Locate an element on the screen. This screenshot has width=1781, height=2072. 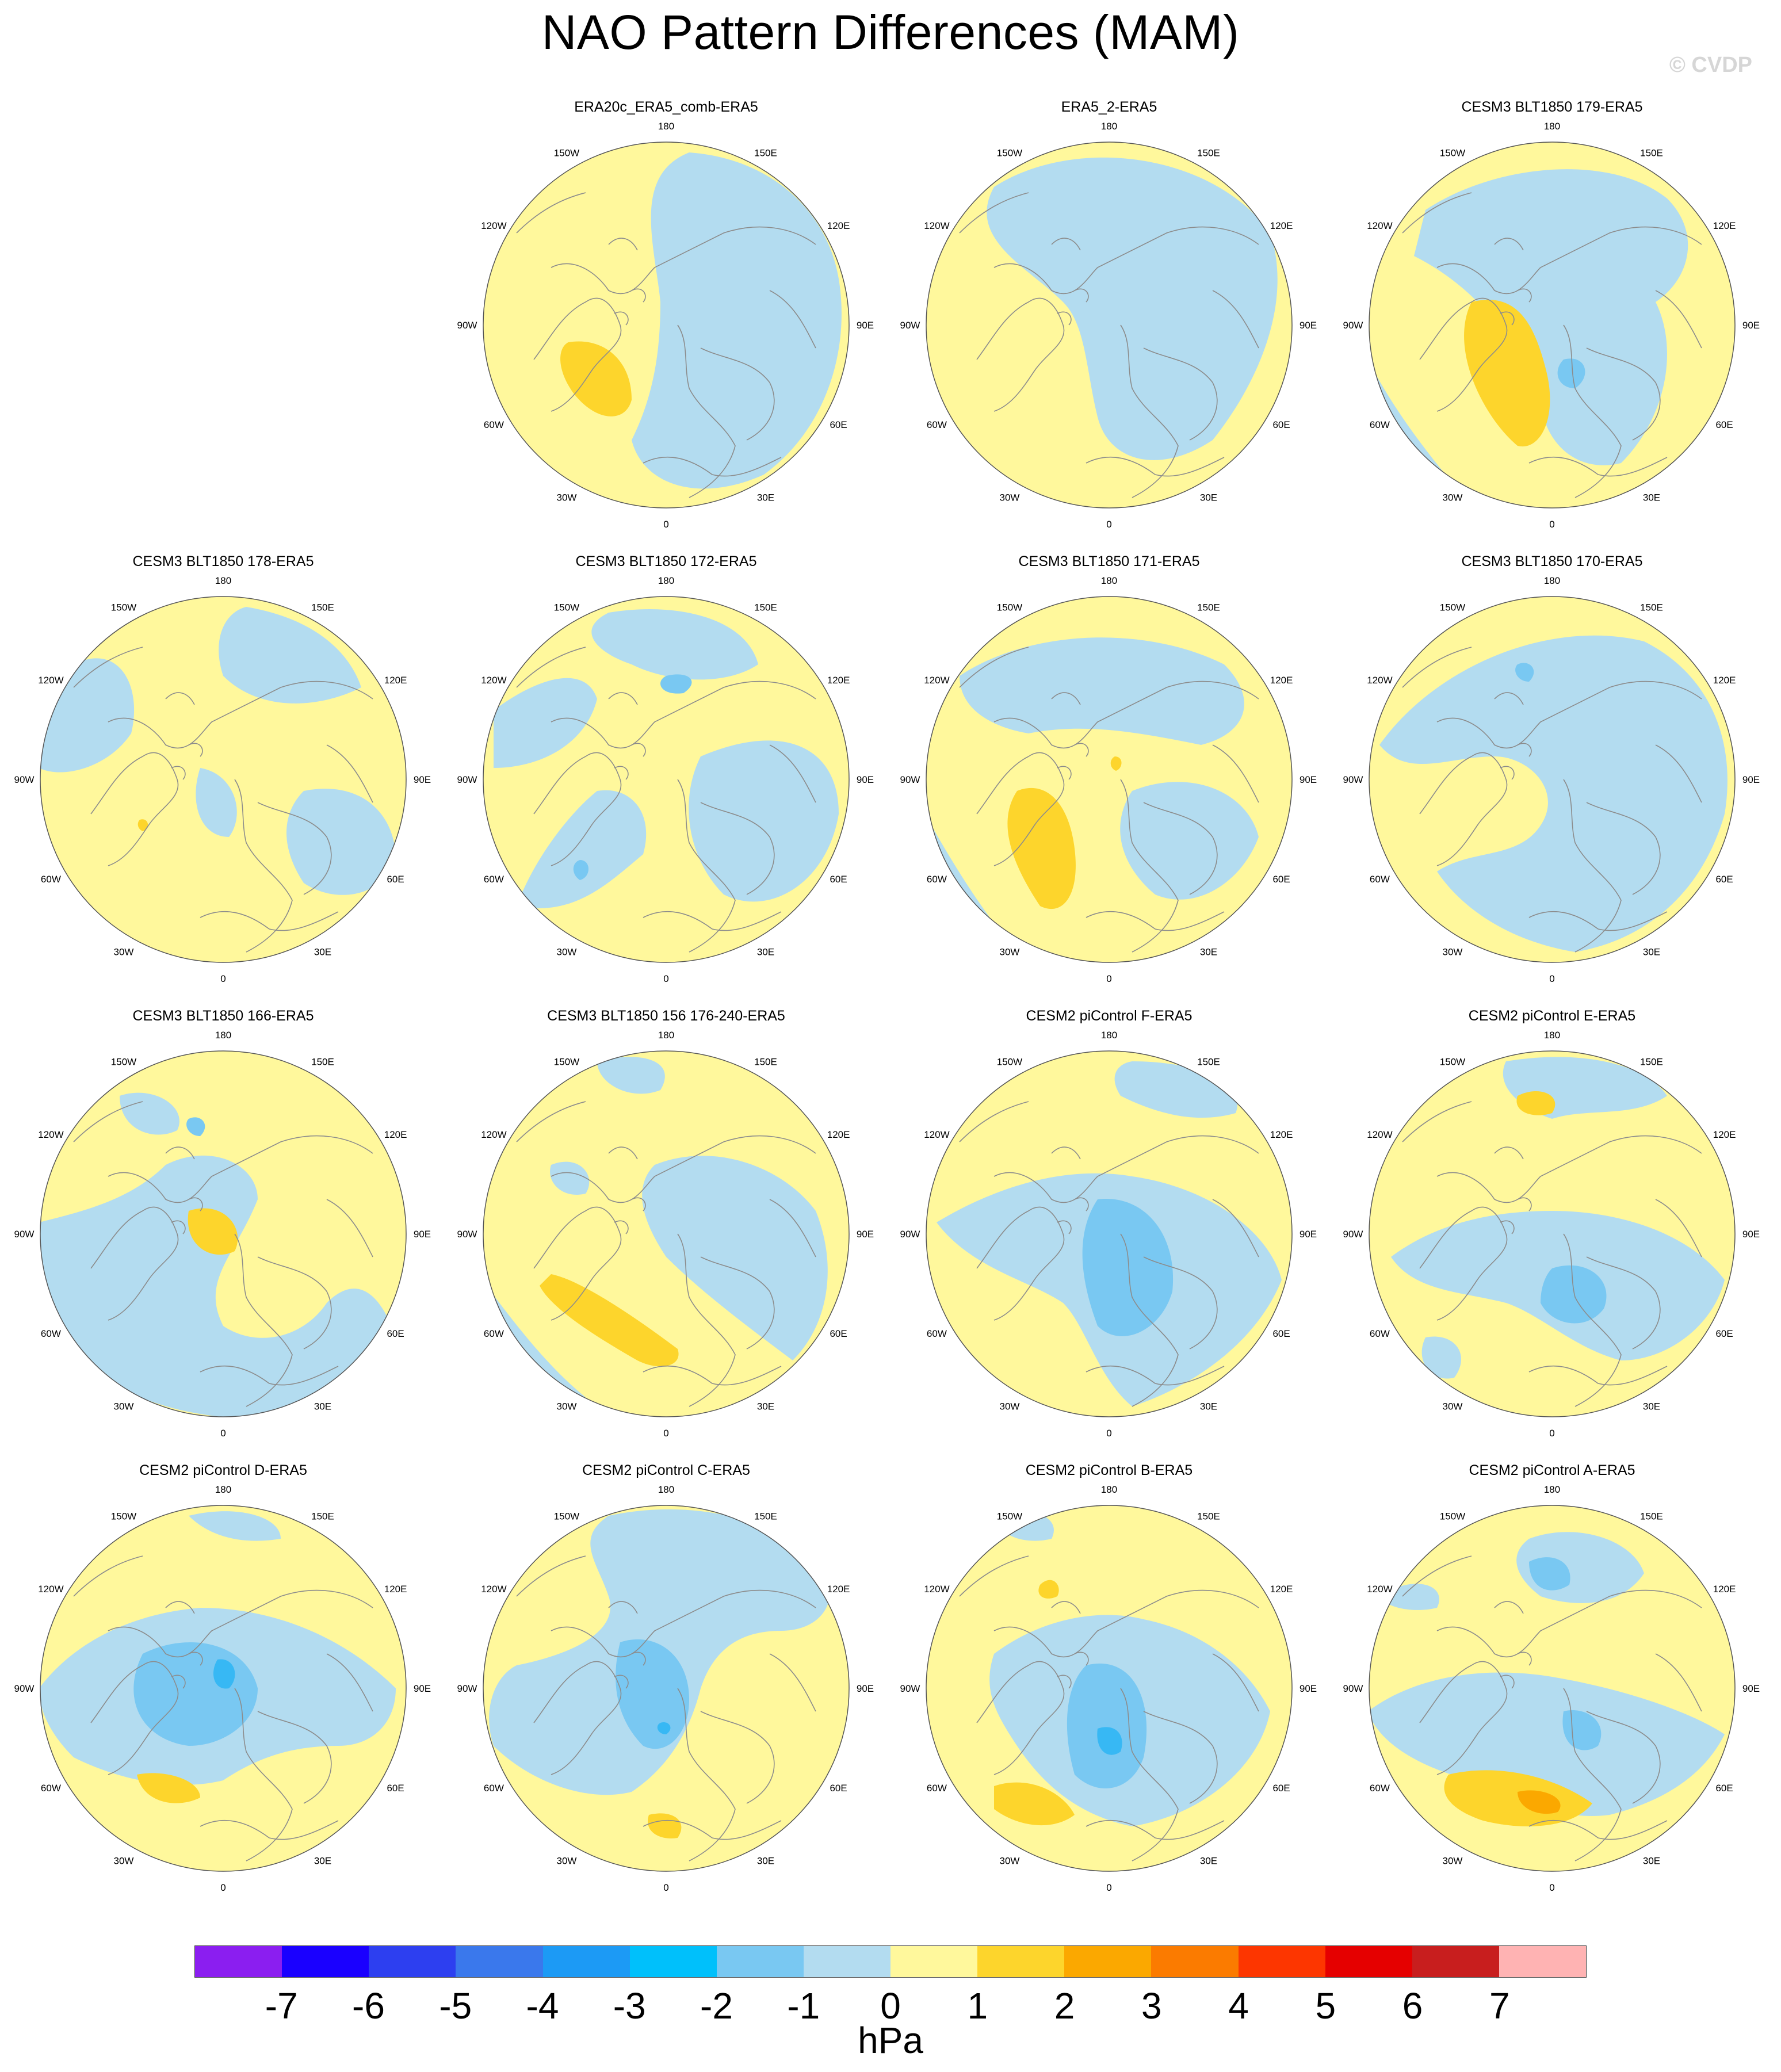
longitude-label: 150E is located at coordinates (1208, 1516).